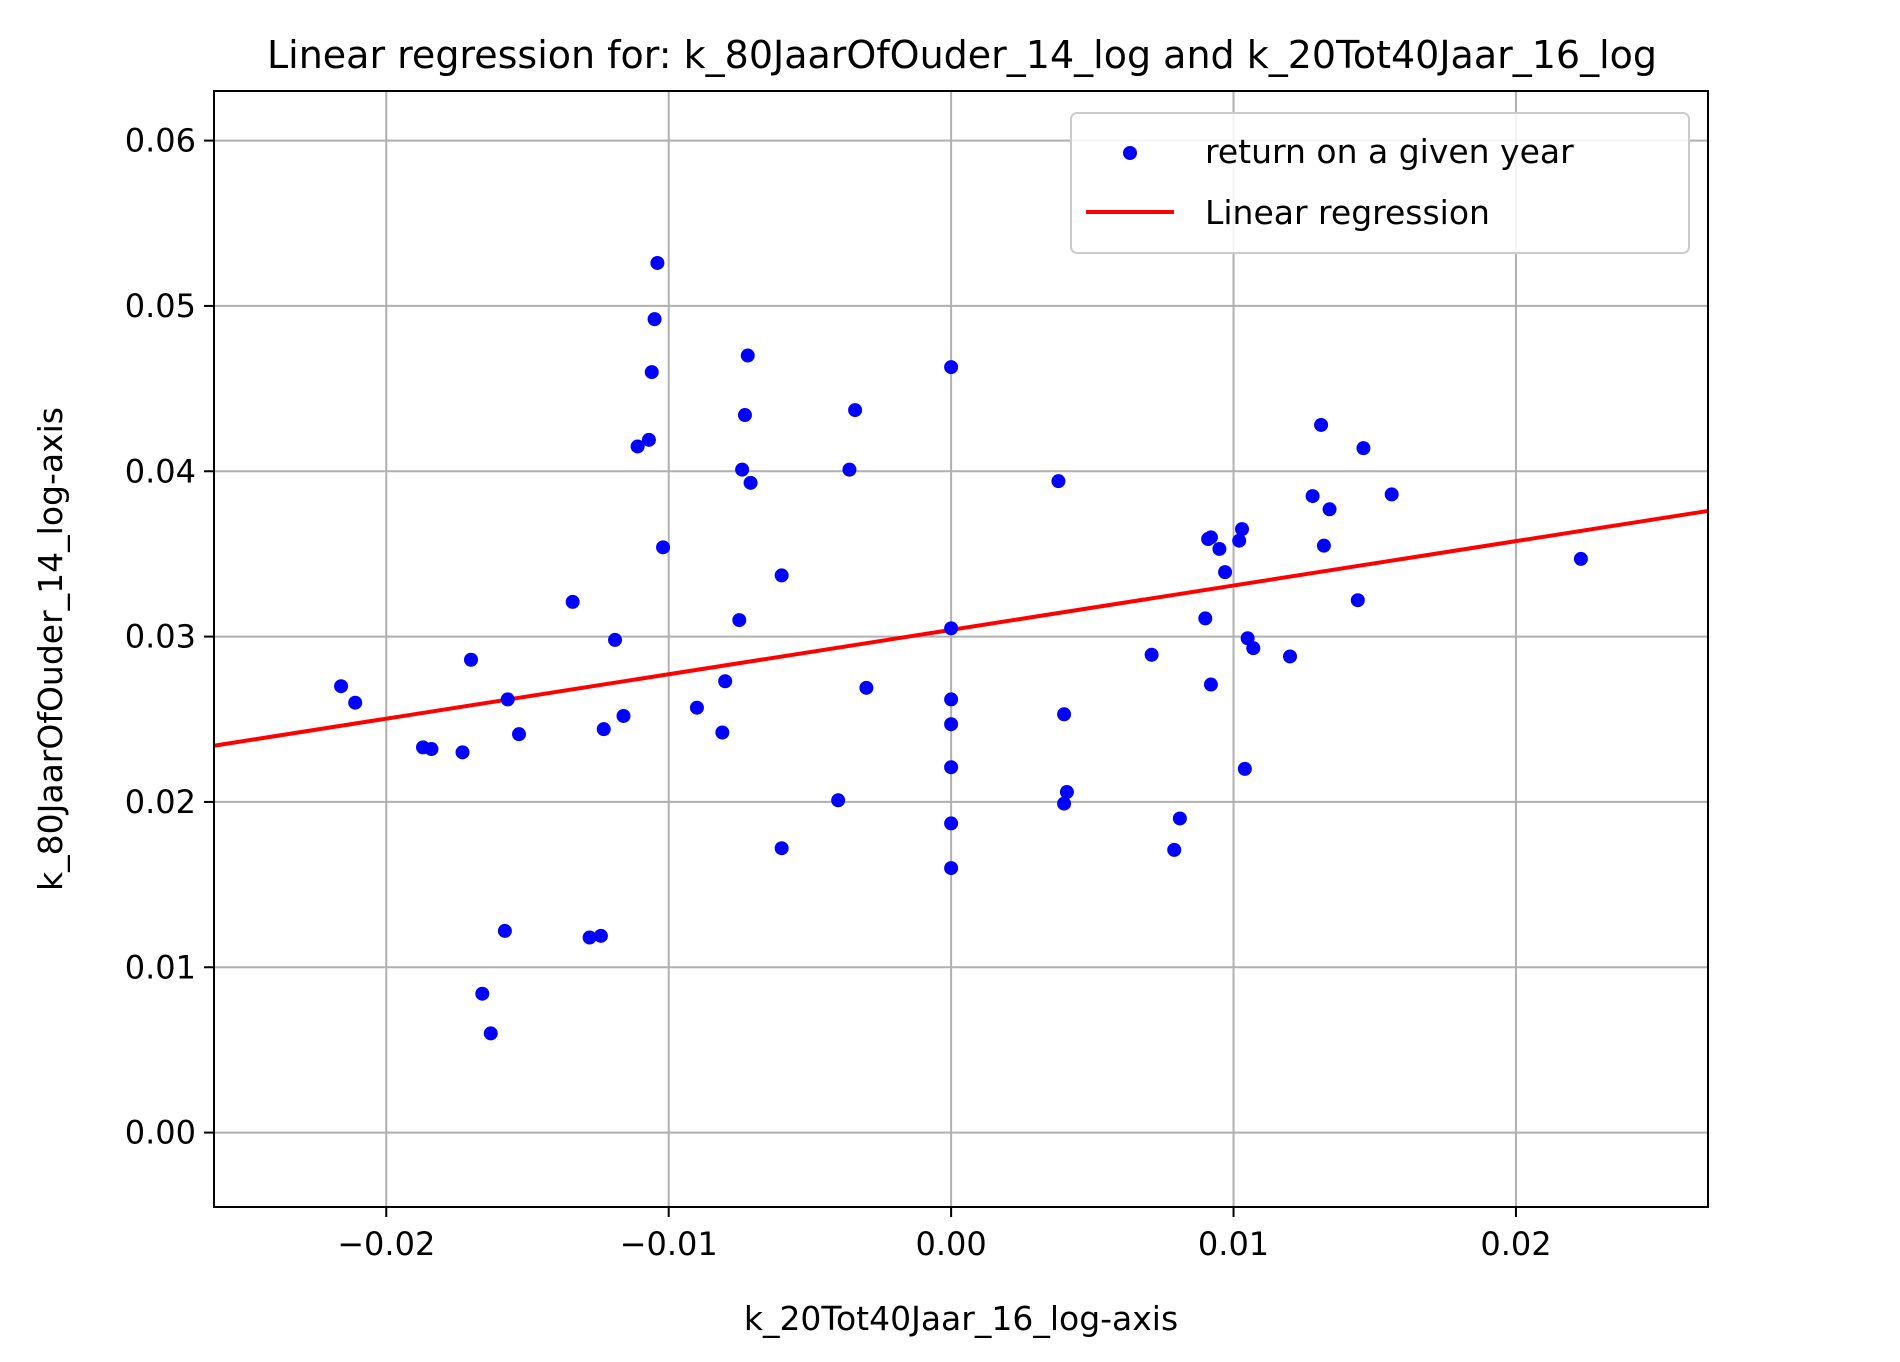  What do you see at coordinates (160, 471) in the screenshot?
I see `y-tick-label: 0.04` at bounding box center [160, 471].